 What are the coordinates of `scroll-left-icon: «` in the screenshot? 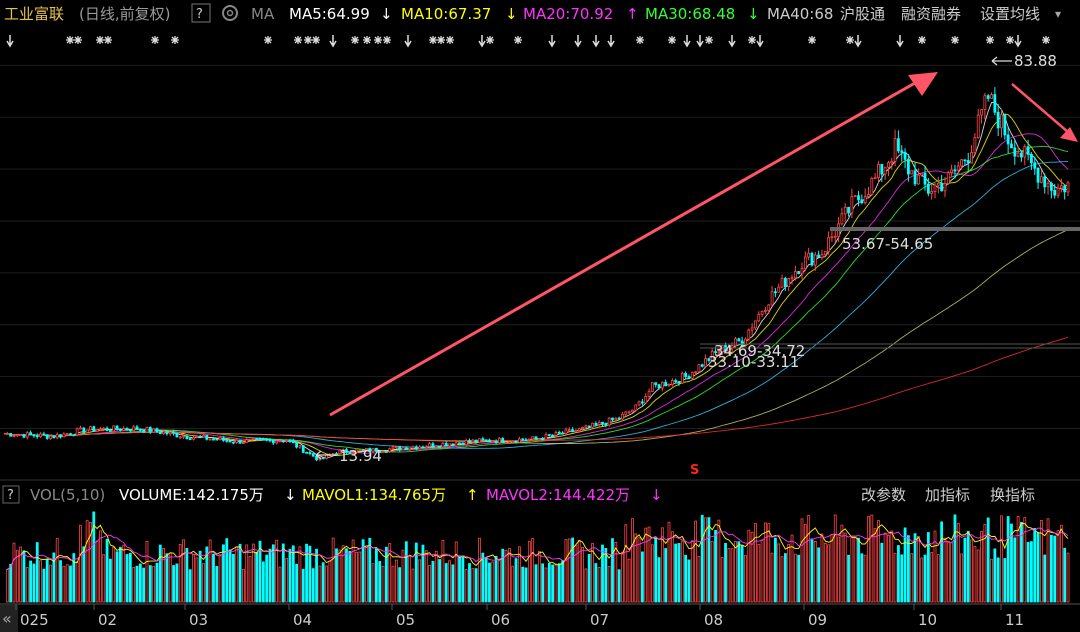 It's located at (7, 618).